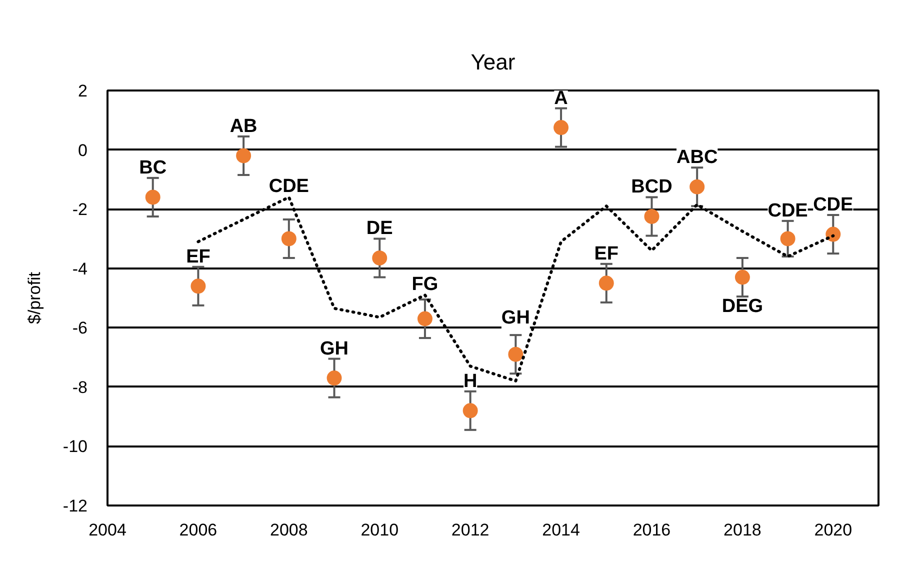 The image size is (914, 561). What do you see at coordinates (34, 298) in the screenshot?
I see `y-axis-title: $/profit` at bounding box center [34, 298].